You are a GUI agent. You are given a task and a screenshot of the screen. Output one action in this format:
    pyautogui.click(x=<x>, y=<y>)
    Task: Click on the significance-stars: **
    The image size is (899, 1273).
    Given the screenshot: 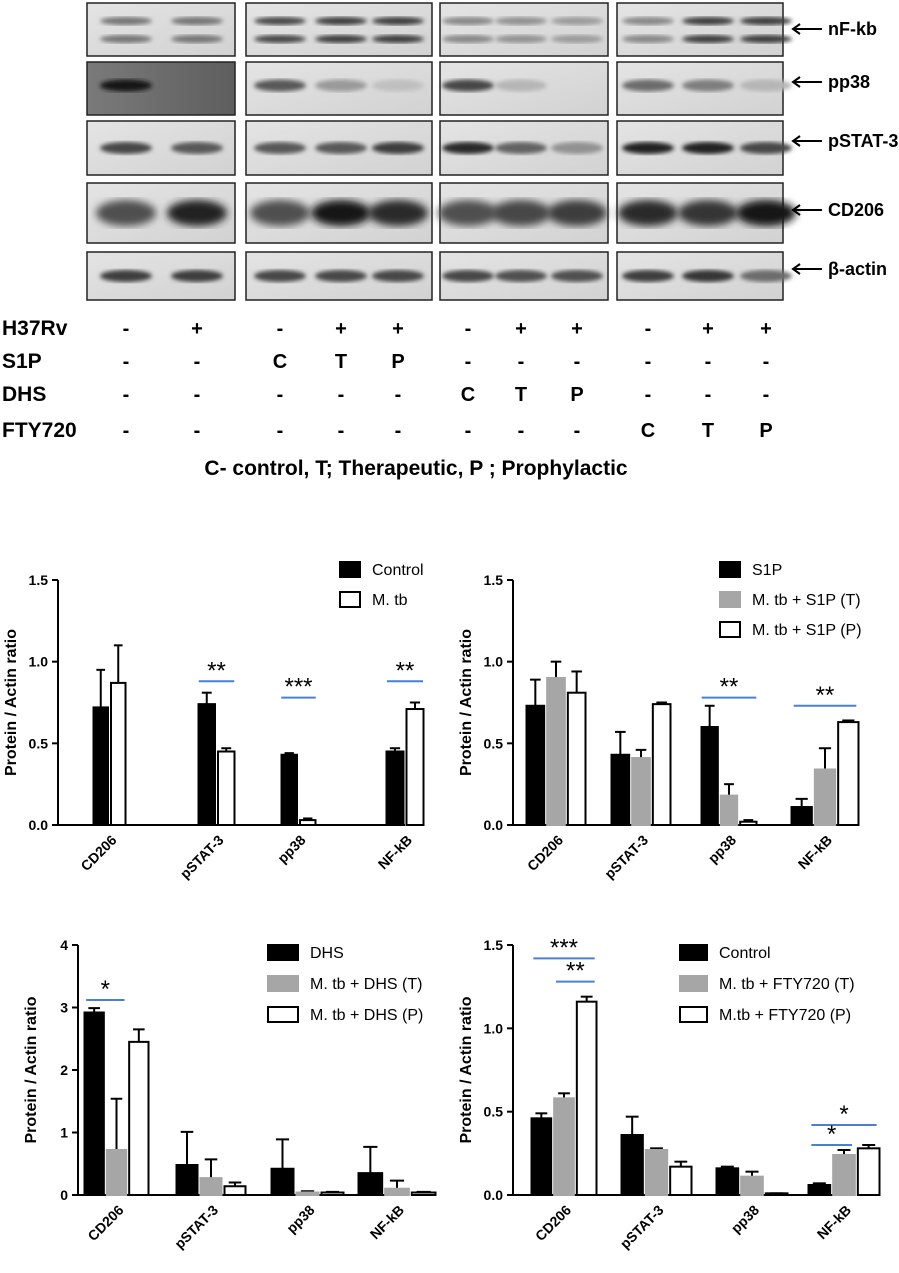 What is the action you would take?
    pyautogui.click(x=729, y=687)
    